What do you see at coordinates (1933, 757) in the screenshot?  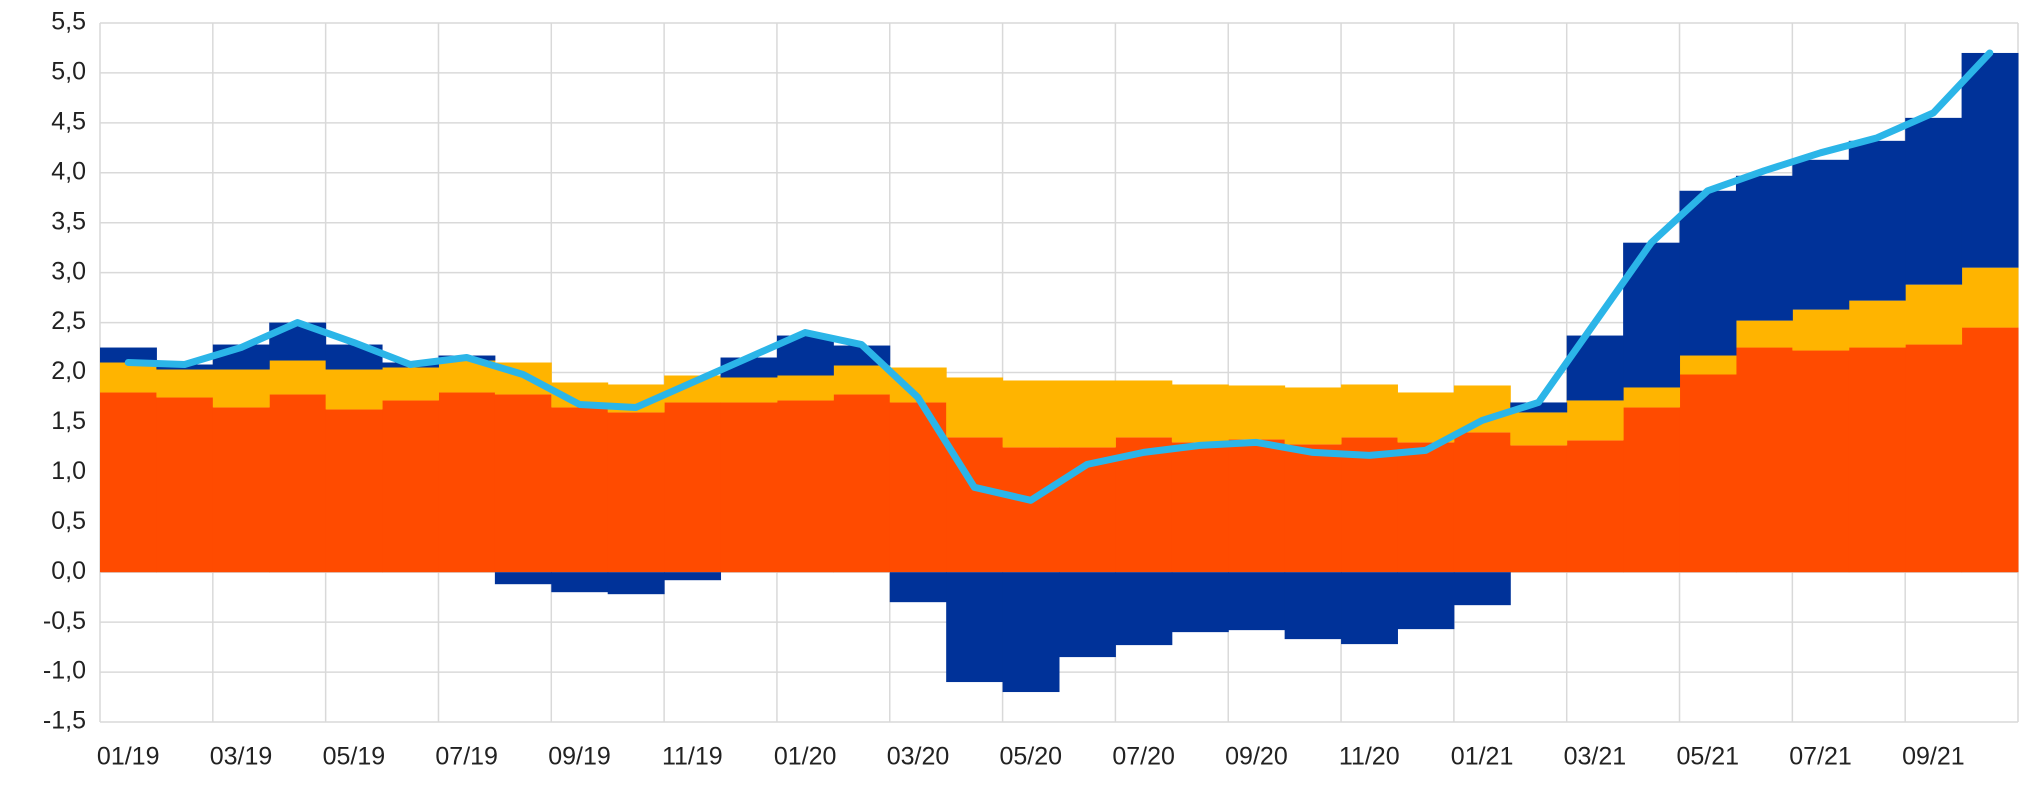 I see `x-tick-label: 09/21` at bounding box center [1933, 757].